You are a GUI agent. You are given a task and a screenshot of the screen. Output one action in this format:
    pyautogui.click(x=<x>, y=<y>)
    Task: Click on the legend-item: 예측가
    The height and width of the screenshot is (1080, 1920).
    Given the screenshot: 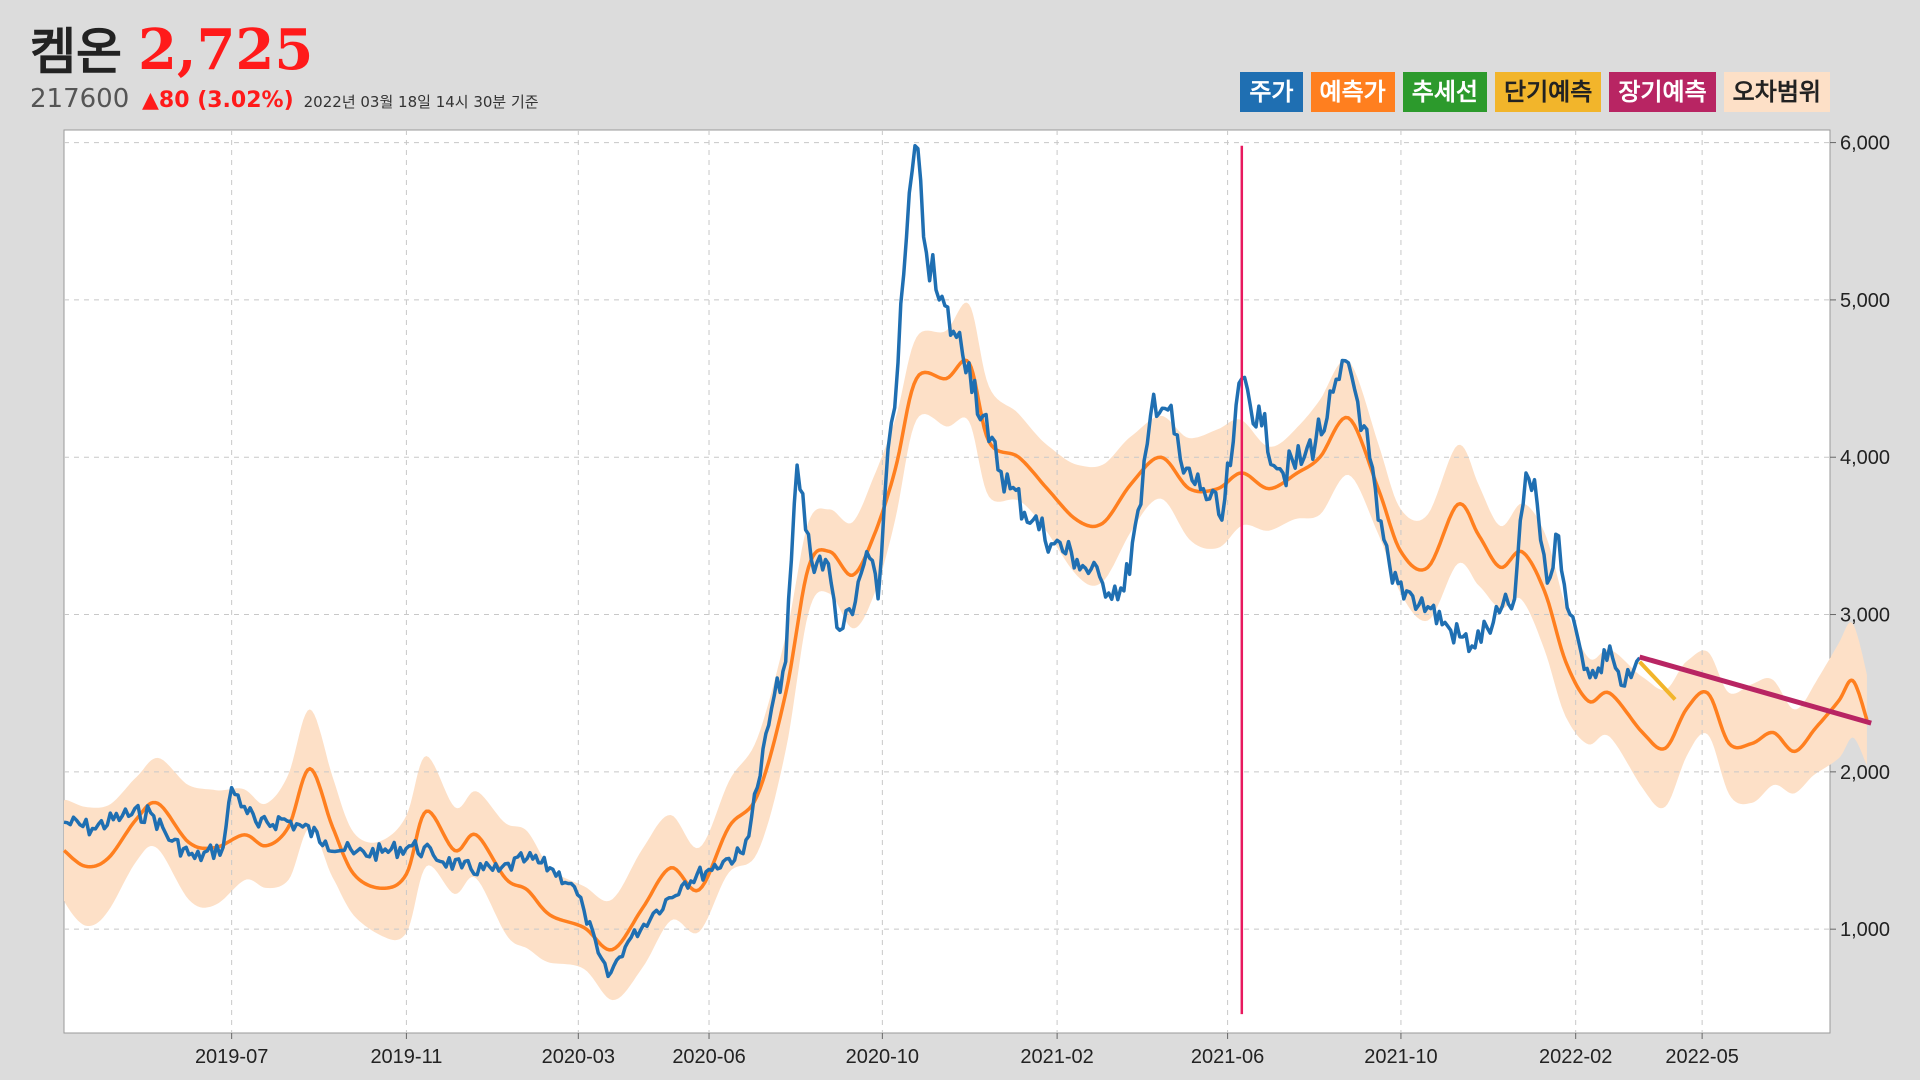 What is the action you would take?
    pyautogui.click(x=1352, y=92)
    